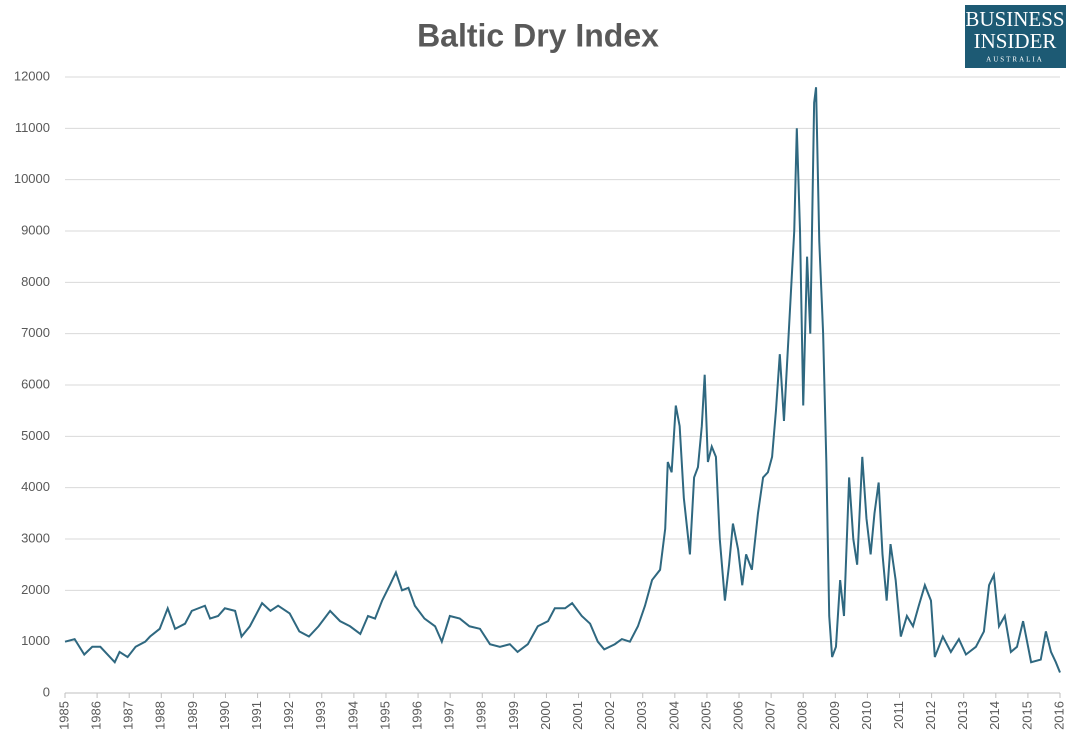 The image size is (1076, 750). I want to click on x-tick-label: 2005, so click(705, 715).